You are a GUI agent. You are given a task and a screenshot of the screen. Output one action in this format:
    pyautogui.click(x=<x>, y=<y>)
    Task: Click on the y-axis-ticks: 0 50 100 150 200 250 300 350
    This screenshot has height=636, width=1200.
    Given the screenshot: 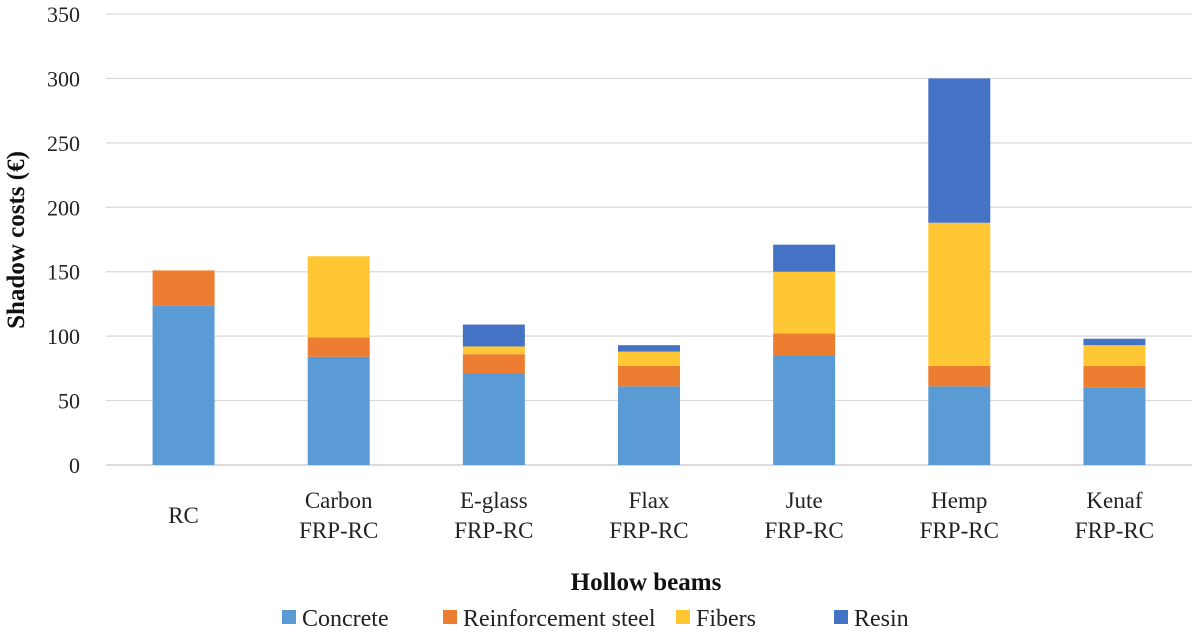 What is the action you would take?
    pyautogui.click(x=63, y=240)
    